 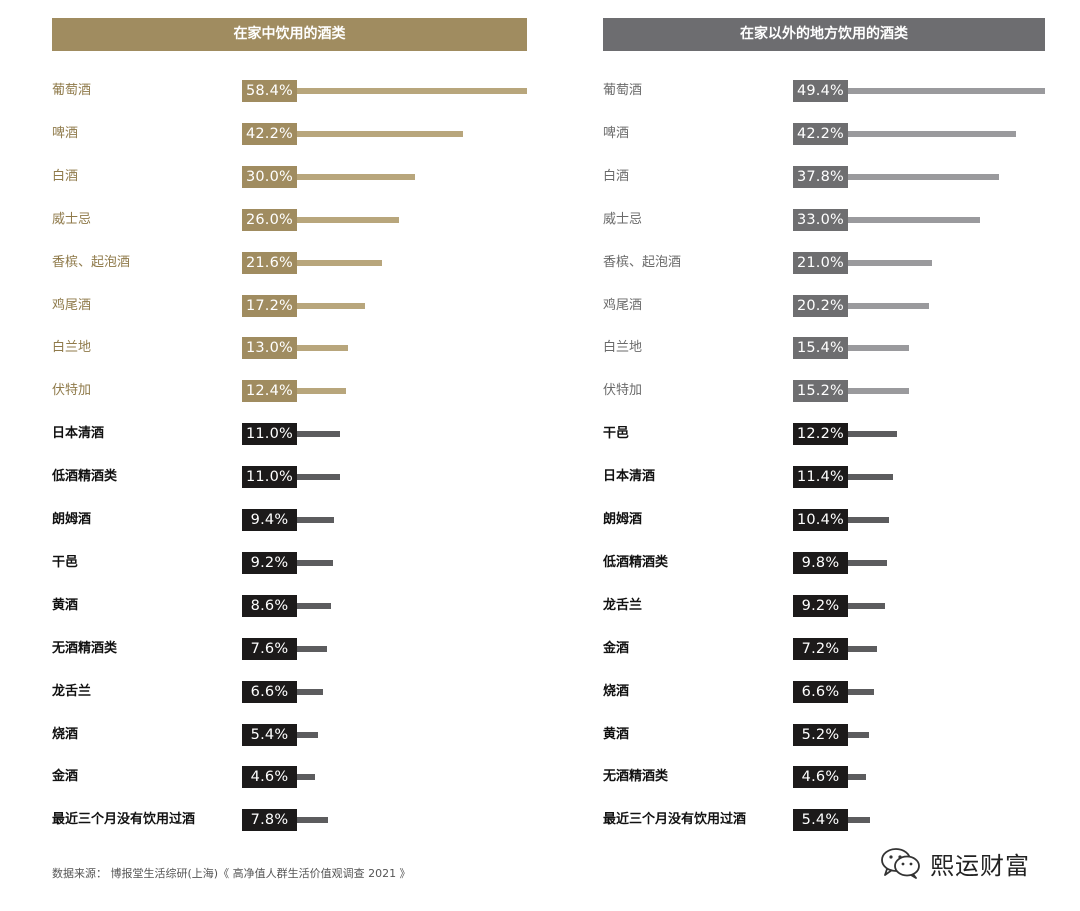 I want to click on bar-row: 葡萄酒 58.4%, so click(x=289, y=91).